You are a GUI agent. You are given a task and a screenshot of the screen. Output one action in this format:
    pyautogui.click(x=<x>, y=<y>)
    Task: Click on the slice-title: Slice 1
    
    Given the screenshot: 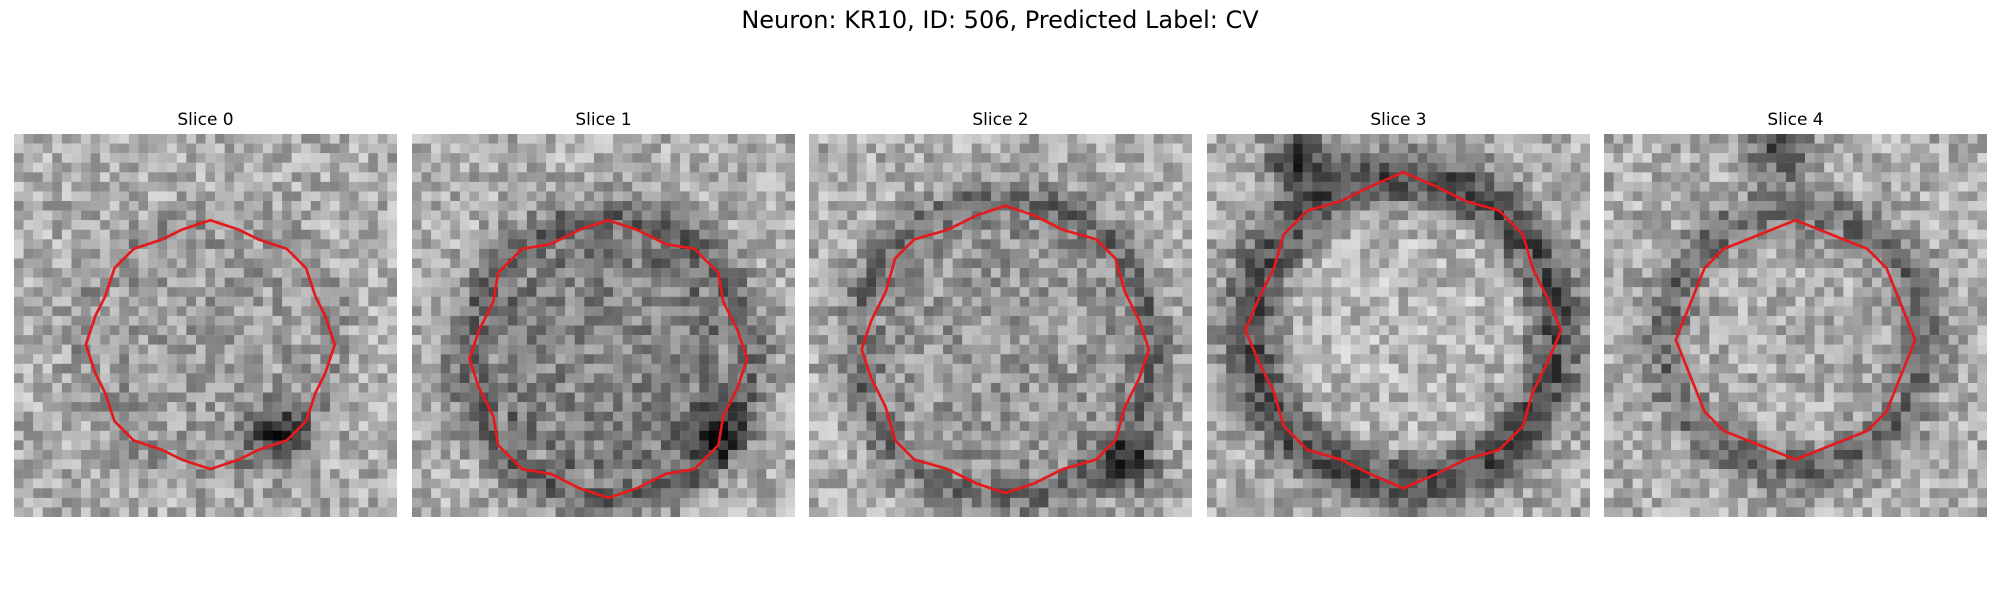 What is the action you would take?
    pyautogui.click(x=603, y=120)
    